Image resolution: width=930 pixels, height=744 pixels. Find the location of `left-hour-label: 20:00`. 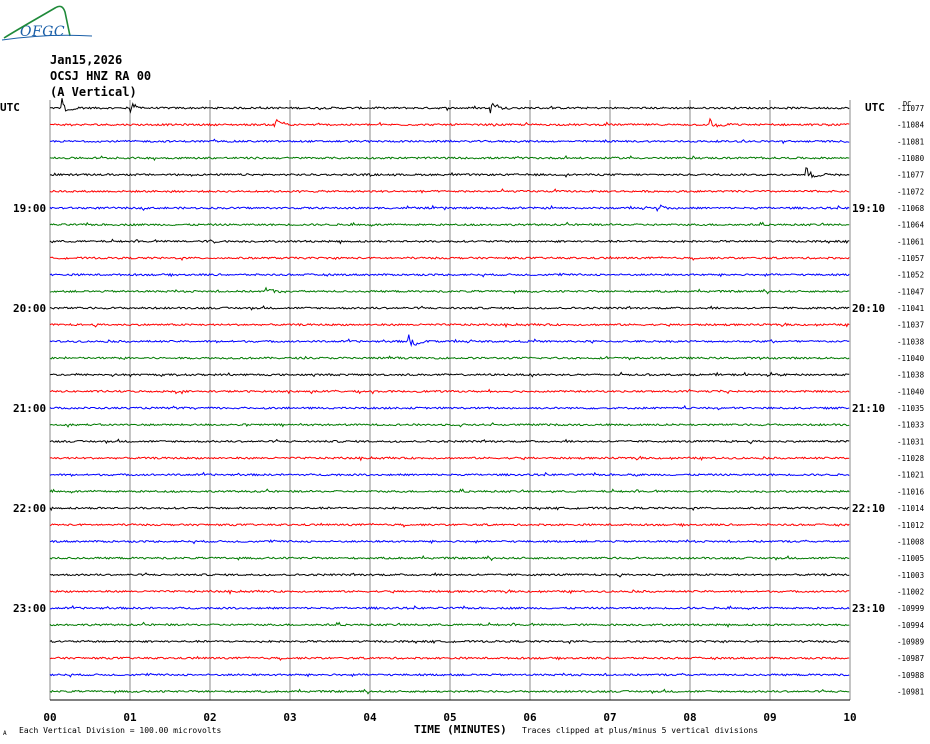

left-hour-label: 20:00 is located at coordinates (29, 308).